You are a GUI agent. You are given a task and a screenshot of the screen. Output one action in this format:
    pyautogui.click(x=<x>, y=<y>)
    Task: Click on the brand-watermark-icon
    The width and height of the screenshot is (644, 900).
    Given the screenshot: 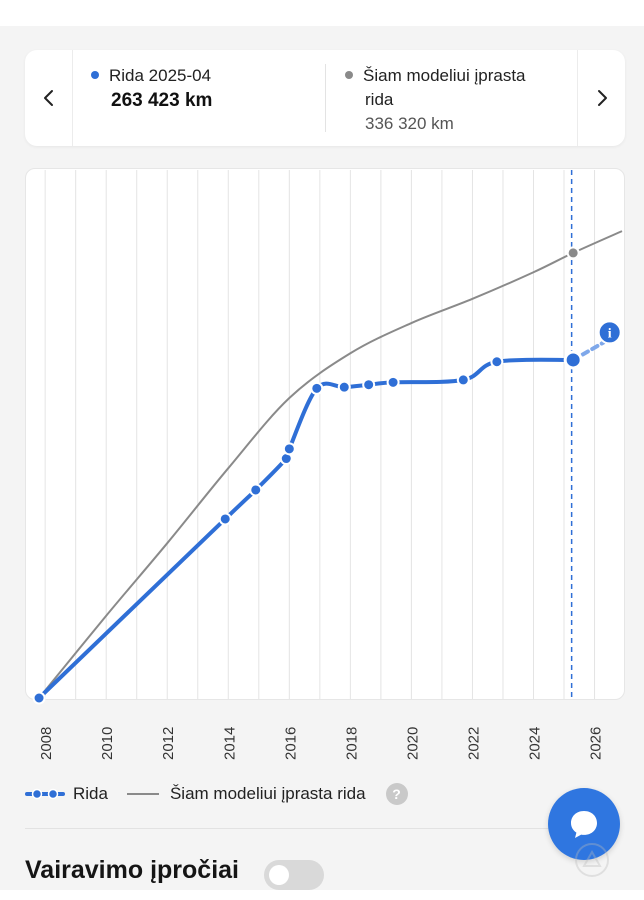 What is the action you would take?
    pyautogui.click(x=592, y=860)
    